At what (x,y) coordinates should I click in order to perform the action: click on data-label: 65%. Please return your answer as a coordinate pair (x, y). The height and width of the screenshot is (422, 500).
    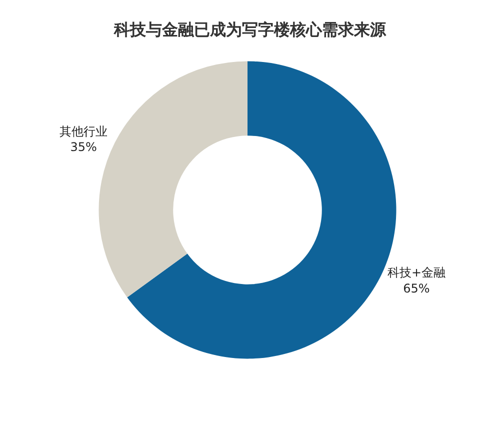
    Looking at the image, I should click on (416, 288).